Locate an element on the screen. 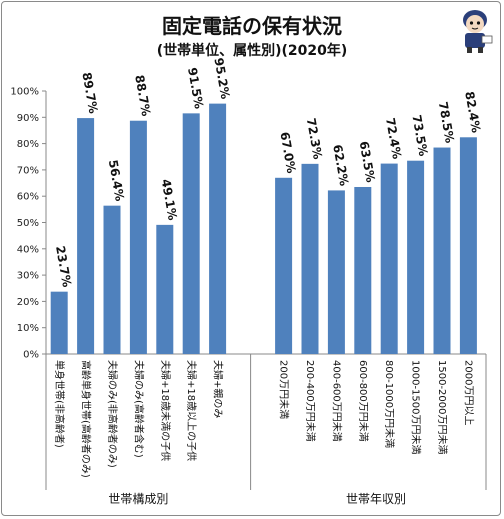 The height and width of the screenshot is (519, 504). y-tick-label: 30% is located at coordinates (28, 276).